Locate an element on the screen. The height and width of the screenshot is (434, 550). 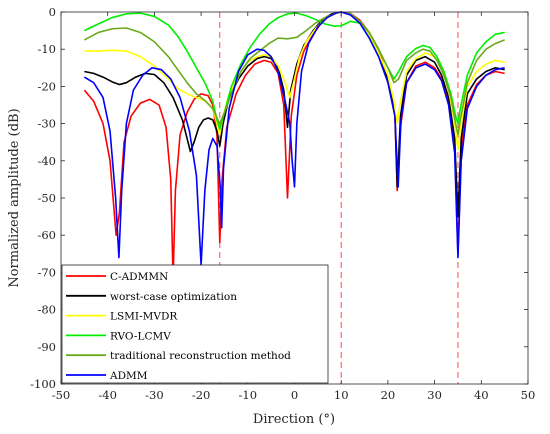
legend-label-3: LSMI-MVDR is located at coordinates (144, 317).